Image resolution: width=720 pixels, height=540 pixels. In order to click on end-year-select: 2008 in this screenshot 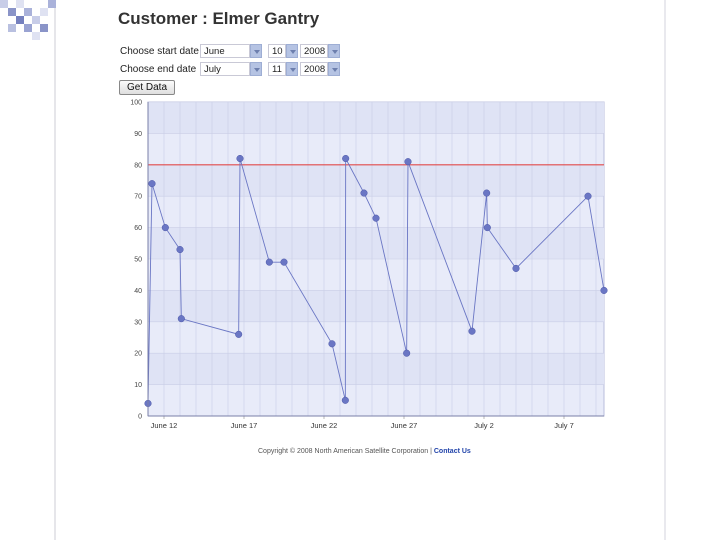, I will do `click(314, 69)`.